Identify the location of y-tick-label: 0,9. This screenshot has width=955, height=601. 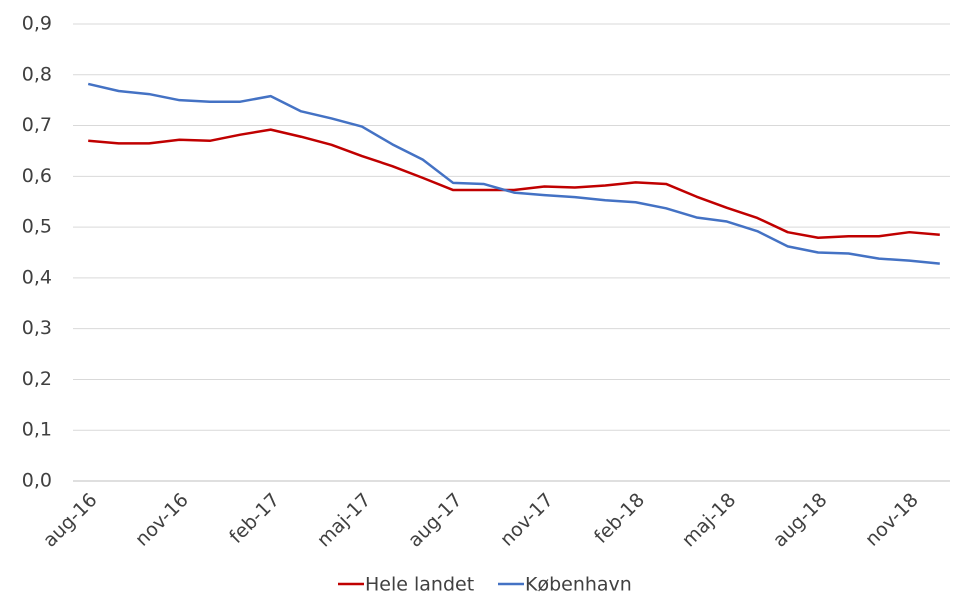
(37, 24).